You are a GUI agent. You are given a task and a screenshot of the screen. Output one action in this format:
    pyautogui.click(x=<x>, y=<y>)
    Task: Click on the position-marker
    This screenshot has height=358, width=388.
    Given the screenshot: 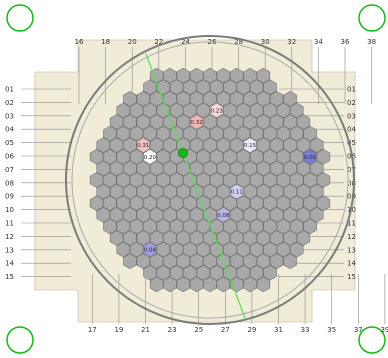 What is the action you would take?
    pyautogui.click(x=183, y=153)
    